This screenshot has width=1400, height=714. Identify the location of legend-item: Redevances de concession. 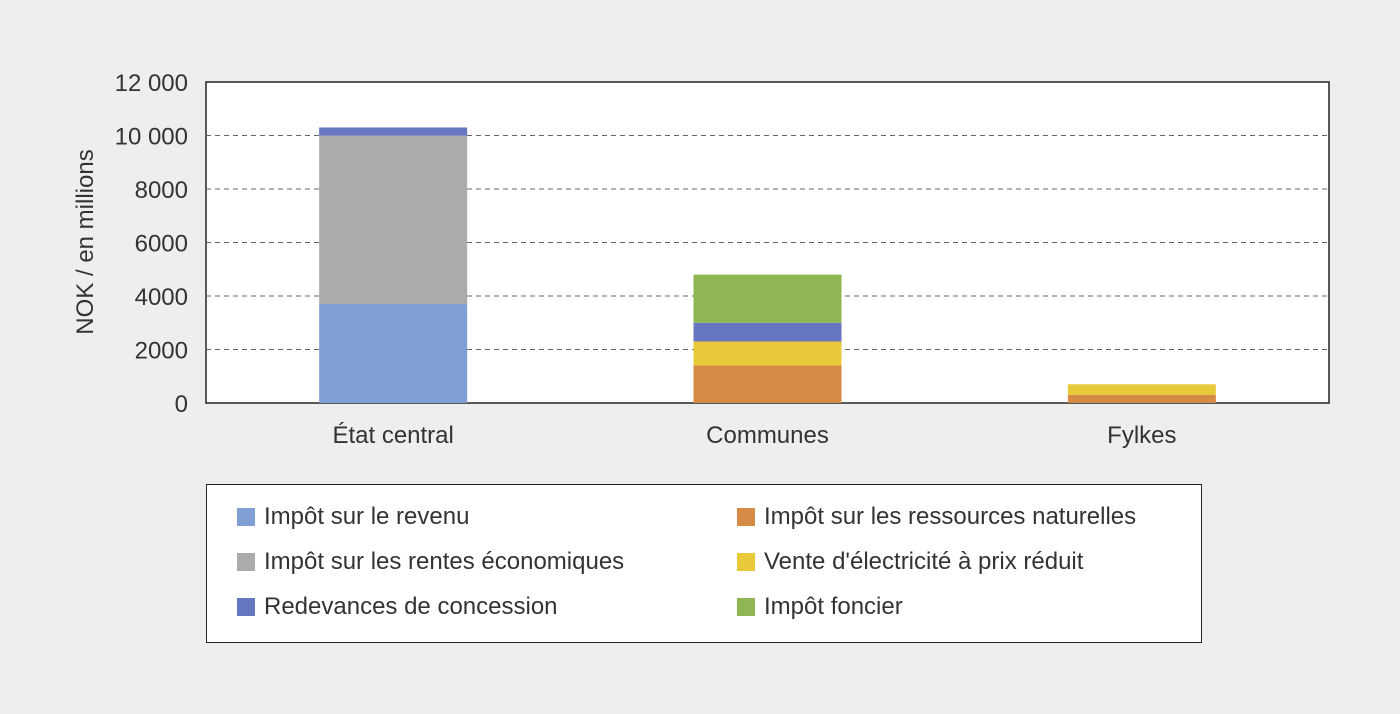
(397, 607).